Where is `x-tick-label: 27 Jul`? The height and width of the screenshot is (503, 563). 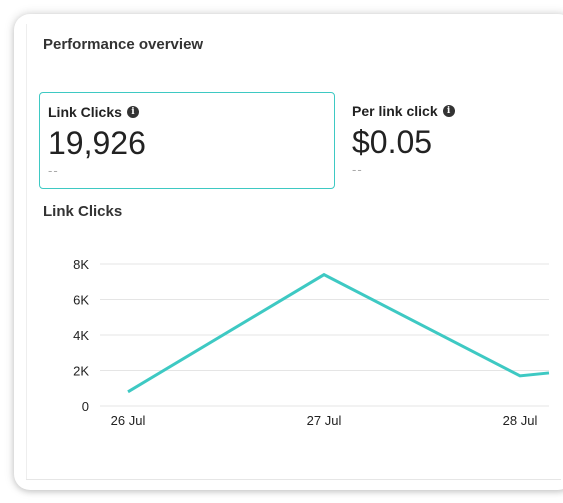
x-tick-label: 27 Jul is located at coordinates (324, 420).